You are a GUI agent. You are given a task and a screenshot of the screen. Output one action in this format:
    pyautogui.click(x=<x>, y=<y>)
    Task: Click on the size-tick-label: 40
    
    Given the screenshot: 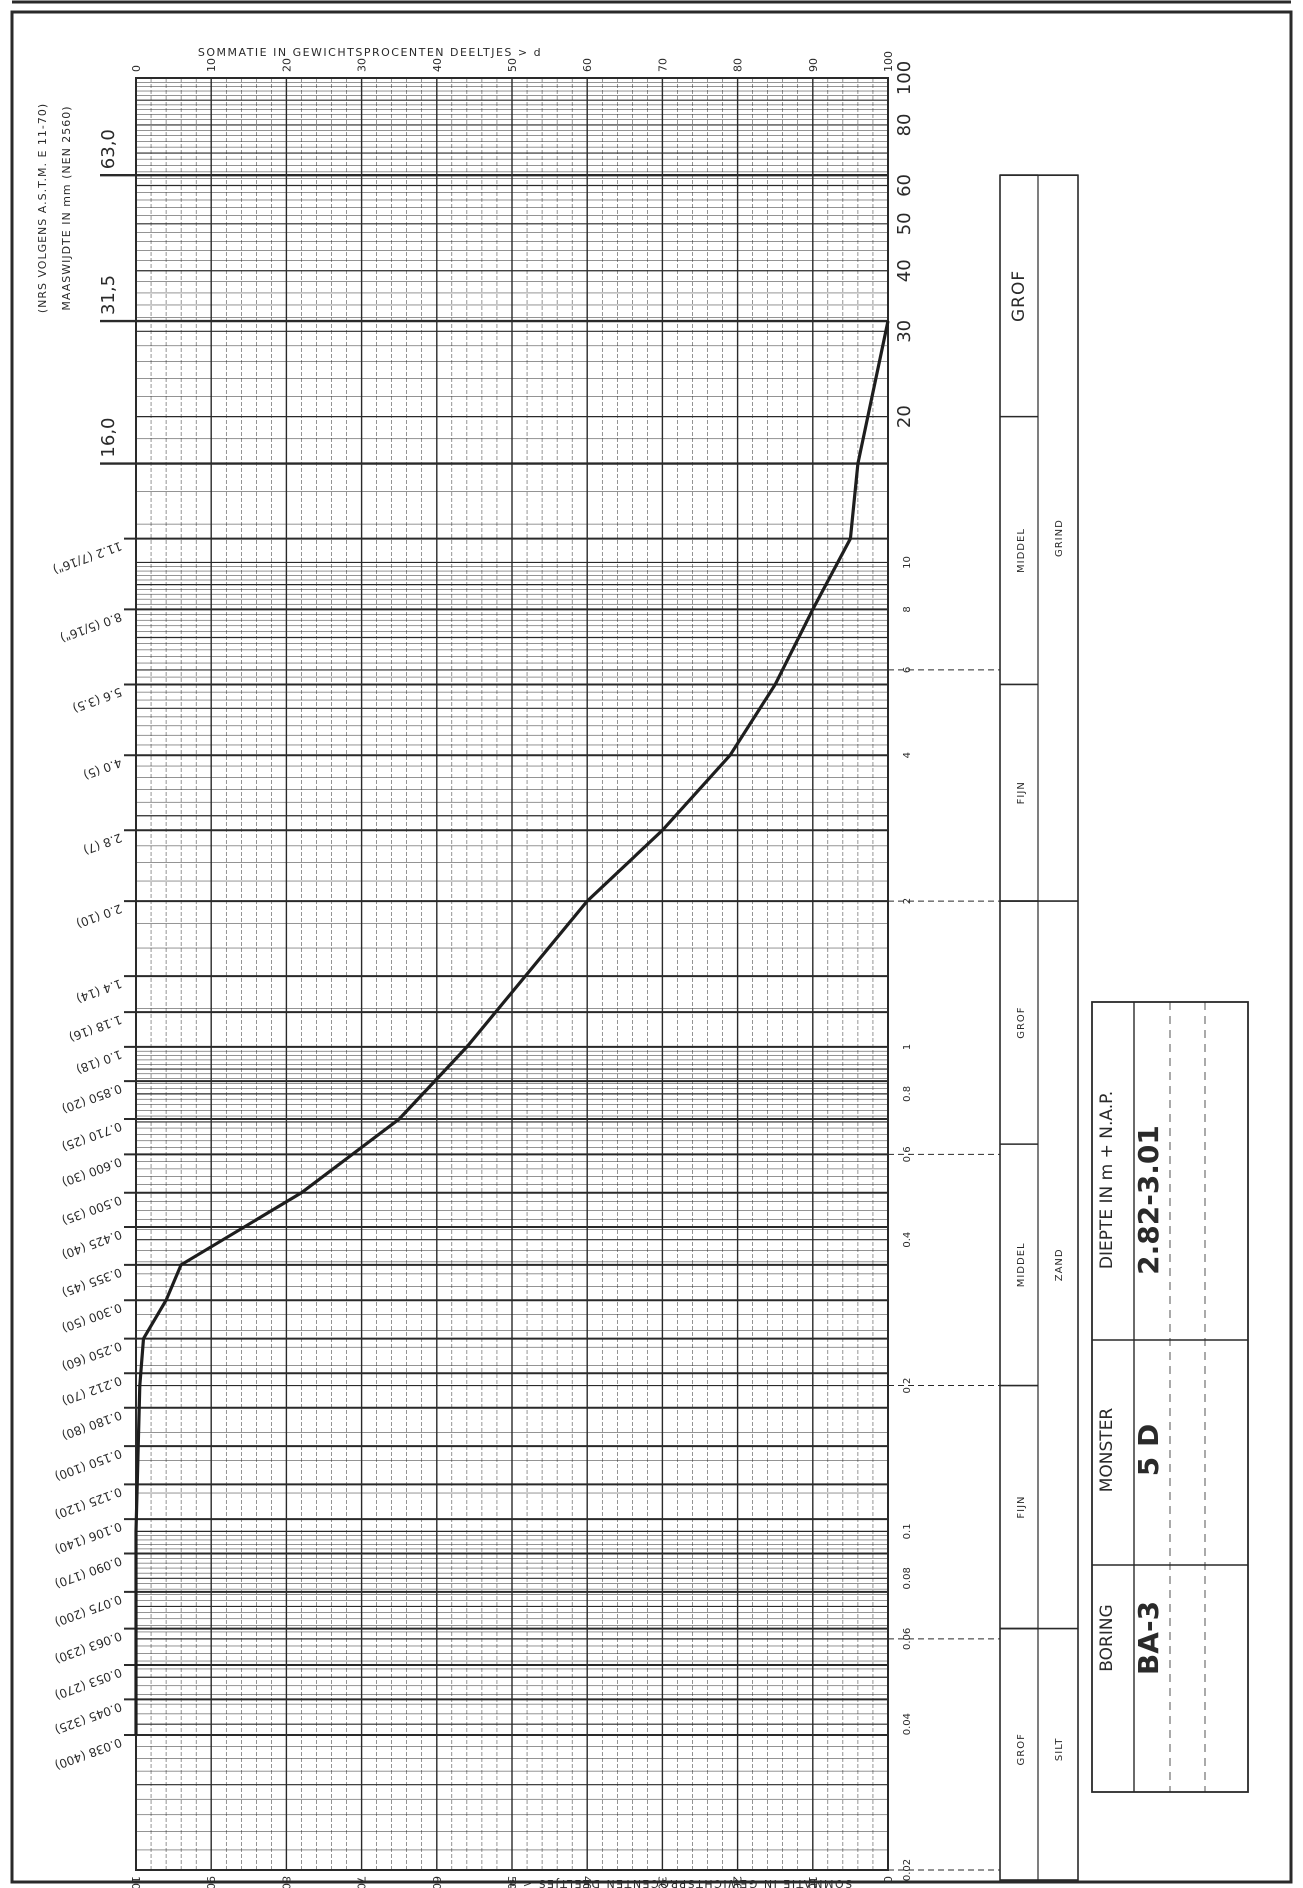 What is the action you would take?
    pyautogui.click(x=904, y=270)
    